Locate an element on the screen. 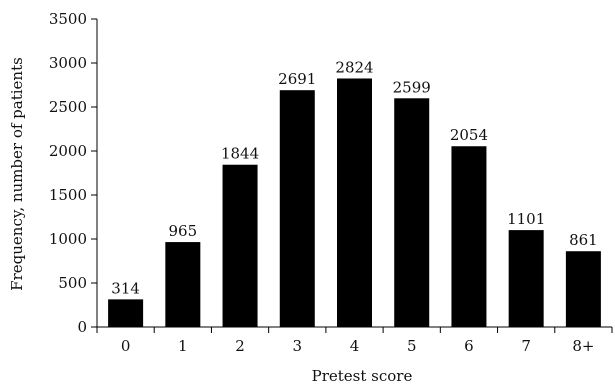 Image resolution: width=615 pixels, height=389 pixels. y-tick-label: 500 is located at coordinates (72, 283).